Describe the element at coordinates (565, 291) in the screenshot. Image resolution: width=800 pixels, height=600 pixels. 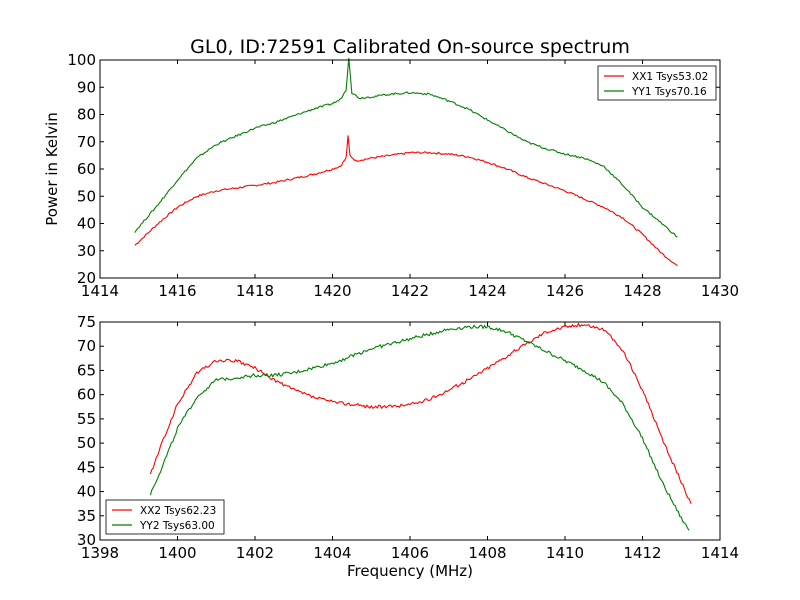
I see `x-tick-label: 1426` at that location.